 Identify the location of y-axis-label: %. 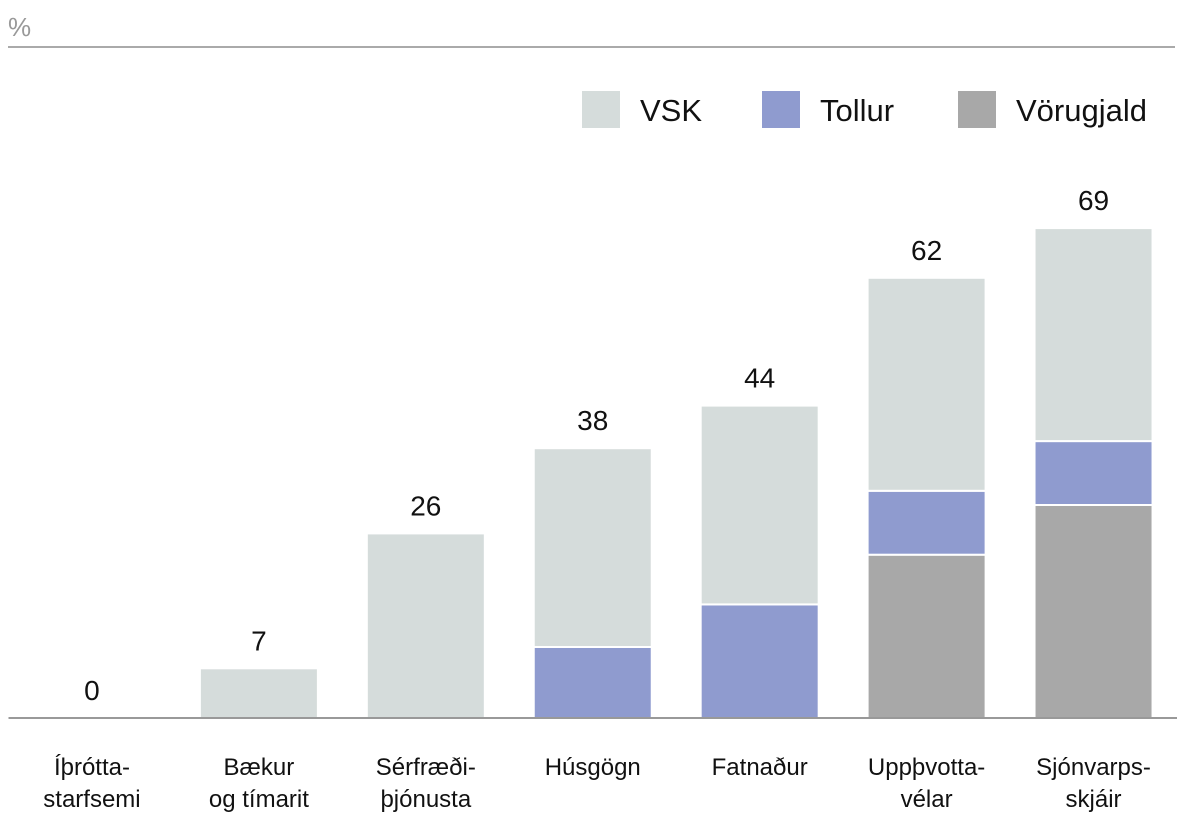
(19, 27).